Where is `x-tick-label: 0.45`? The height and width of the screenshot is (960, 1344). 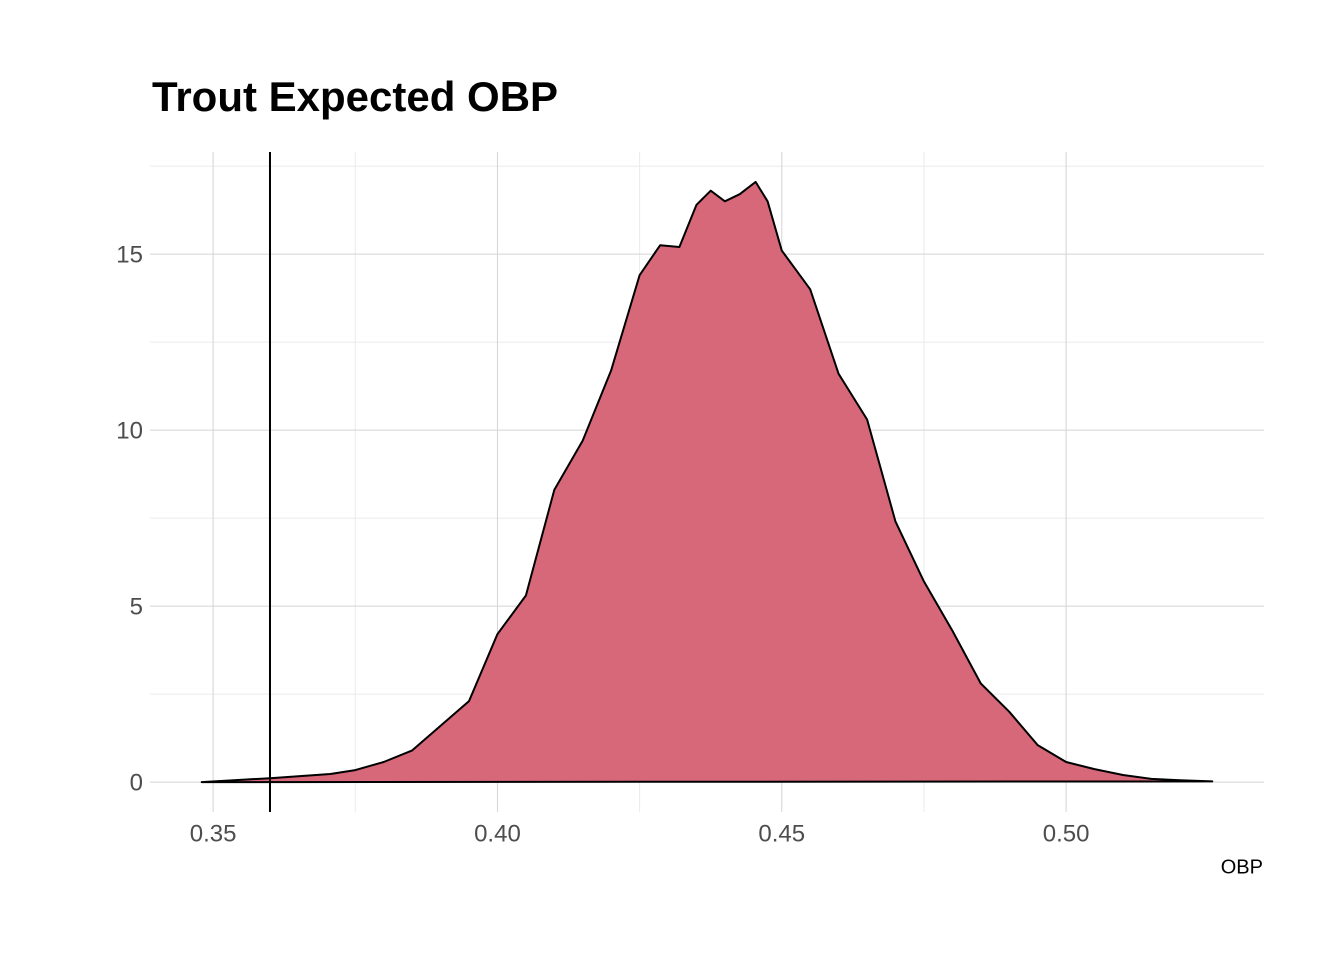
x-tick-label: 0.45 is located at coordinates (781, 833).